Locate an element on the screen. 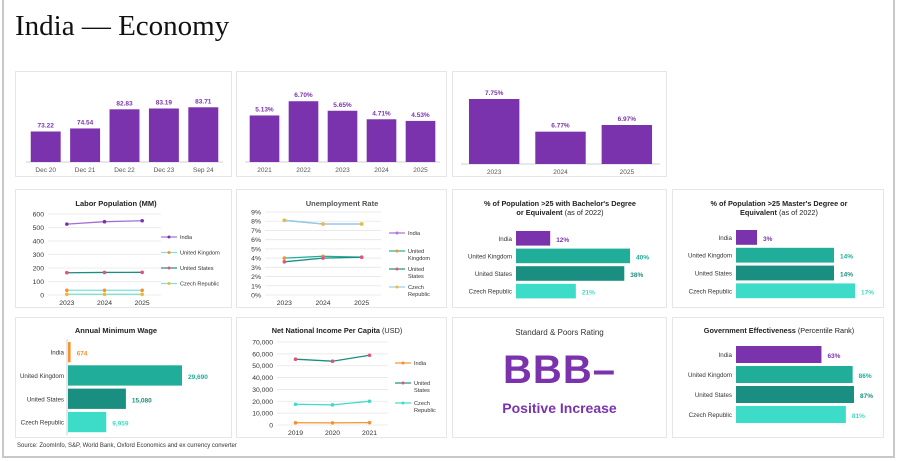 This screenshot has width=900, height=461. data-label: 83.19 is located at coordinates (164, 102).